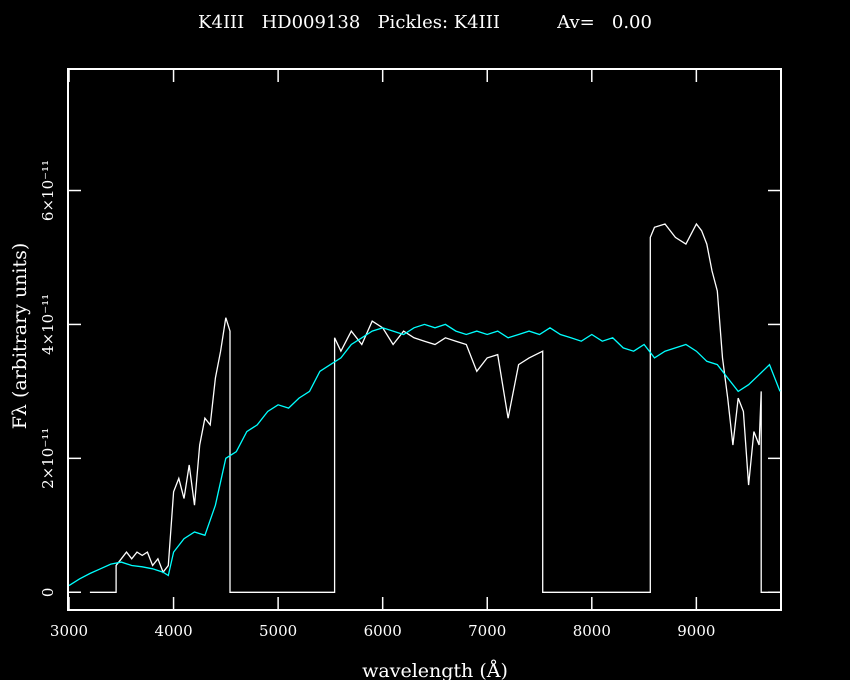 The height and width of the screenshot is (680, 850). I want to click on chart-title: K4III HD009138 Pickles: K4III Av= 0.00, so click(425, 22).